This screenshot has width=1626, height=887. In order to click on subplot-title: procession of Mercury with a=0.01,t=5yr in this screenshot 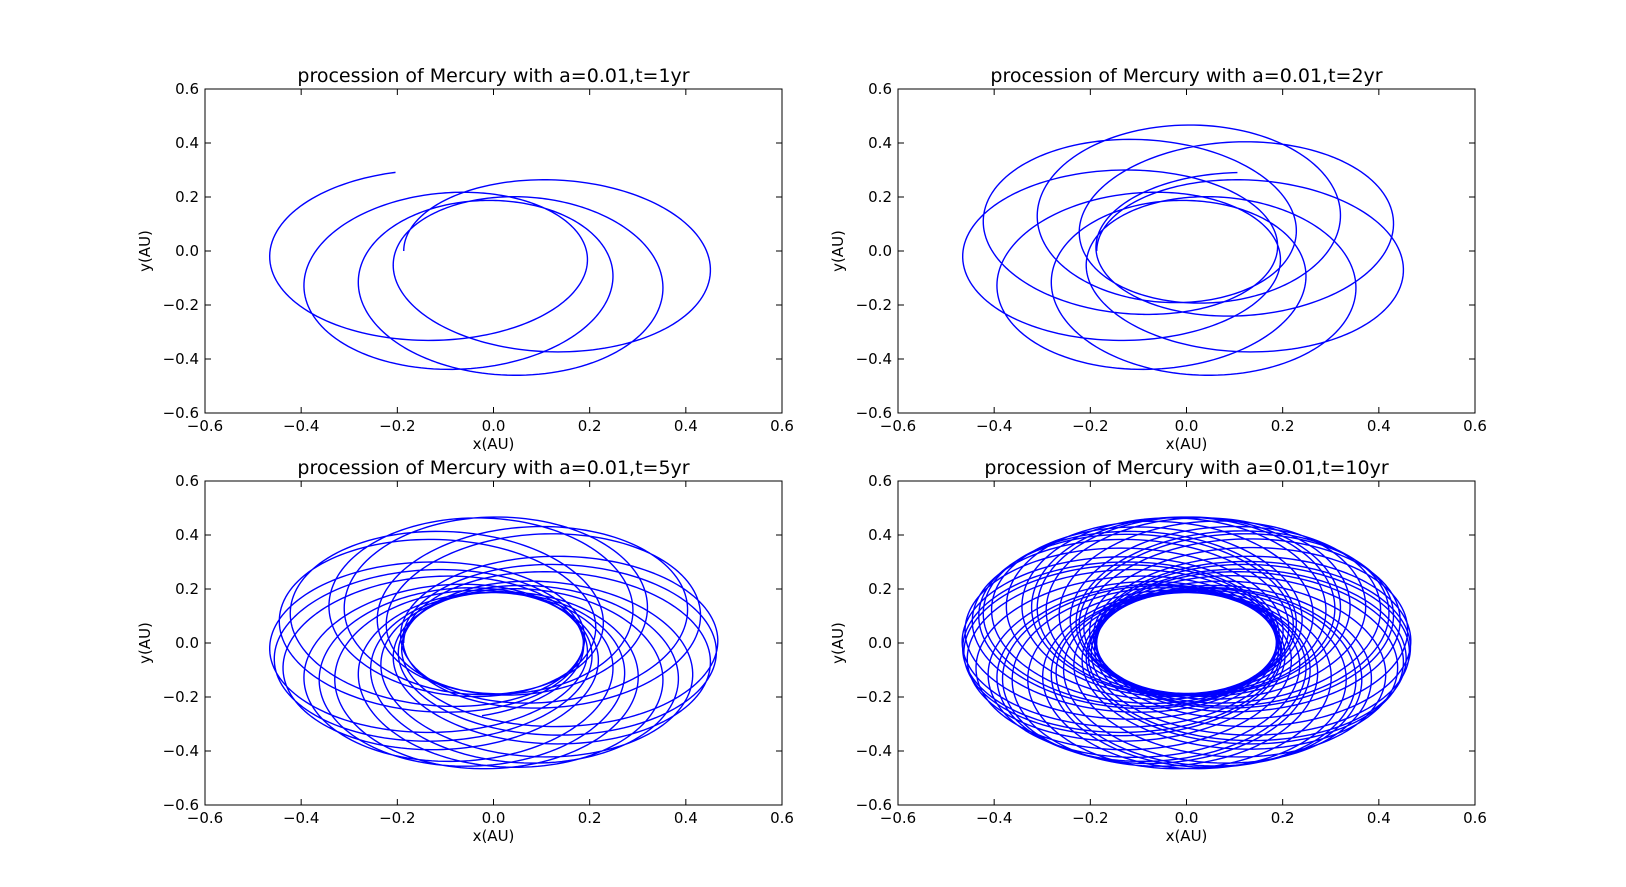, I will do `click(493, 468)`.